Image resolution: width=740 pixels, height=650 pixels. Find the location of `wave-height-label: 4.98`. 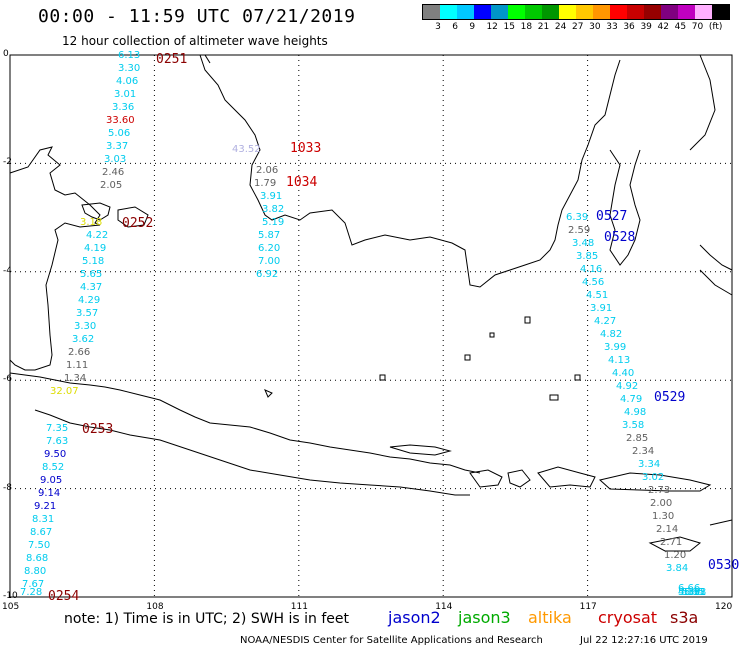

wave-height-label: 4.98 is located at coordinates (635, 412).